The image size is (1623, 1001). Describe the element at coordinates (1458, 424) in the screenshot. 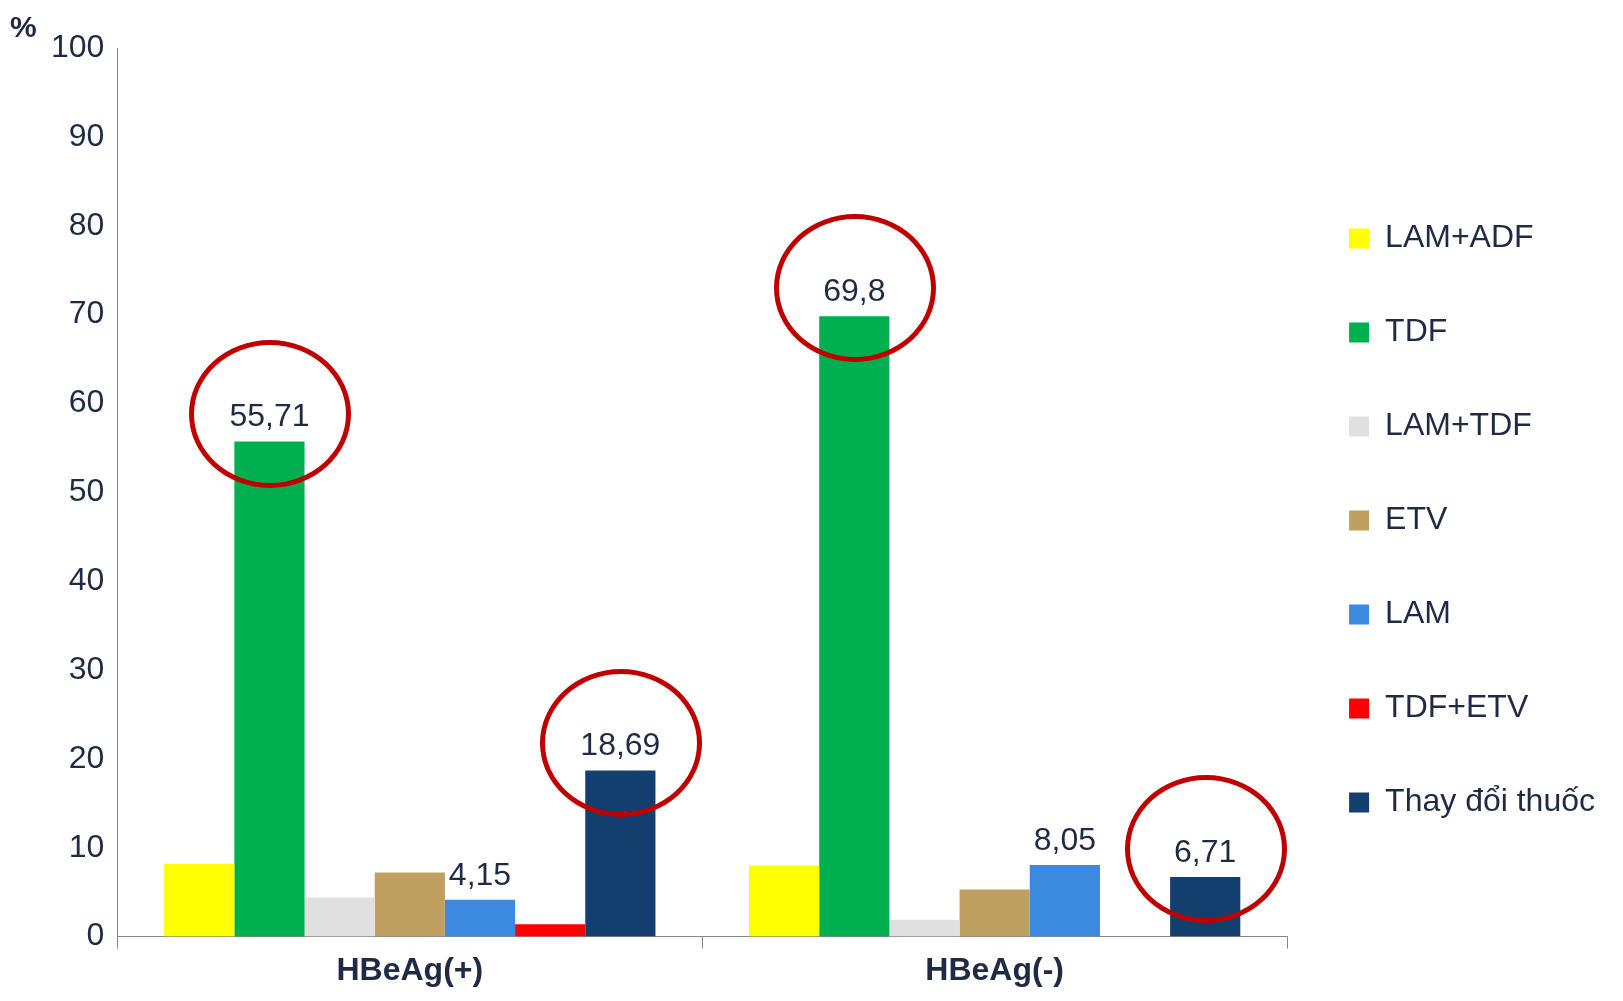

I see `legend-label: LAM+TDF` at that location.